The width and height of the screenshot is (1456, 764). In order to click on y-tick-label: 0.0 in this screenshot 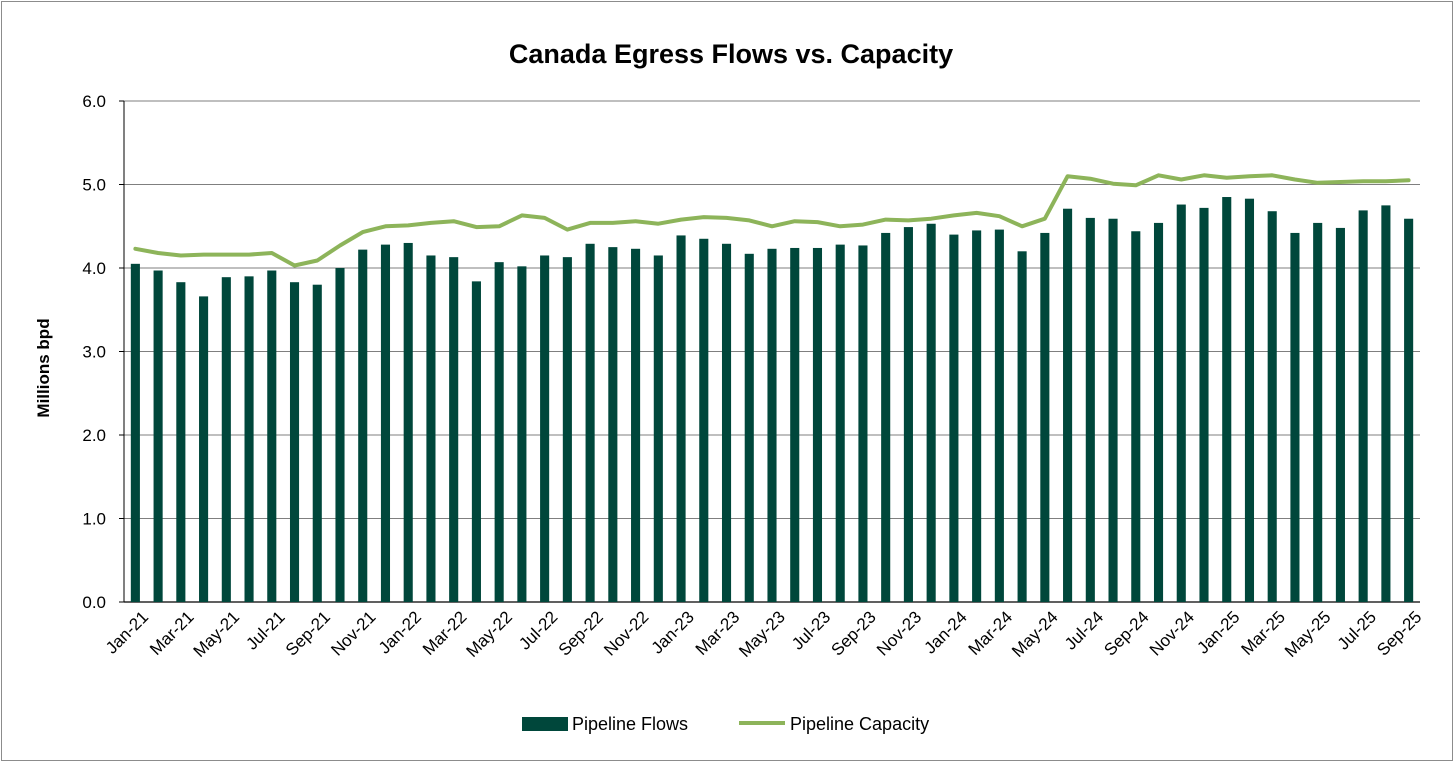, I will do `click(94, 602)`.